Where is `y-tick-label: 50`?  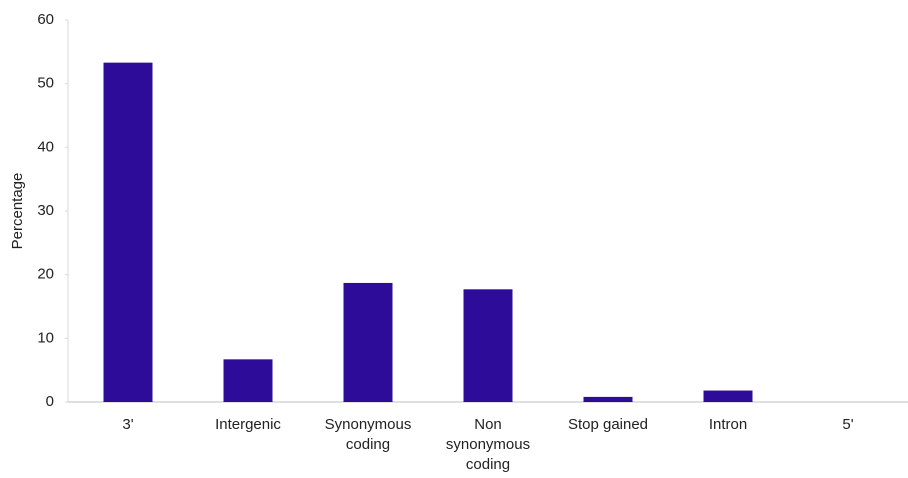 y-tick-label: 50 is located at coordinates (45, 83).